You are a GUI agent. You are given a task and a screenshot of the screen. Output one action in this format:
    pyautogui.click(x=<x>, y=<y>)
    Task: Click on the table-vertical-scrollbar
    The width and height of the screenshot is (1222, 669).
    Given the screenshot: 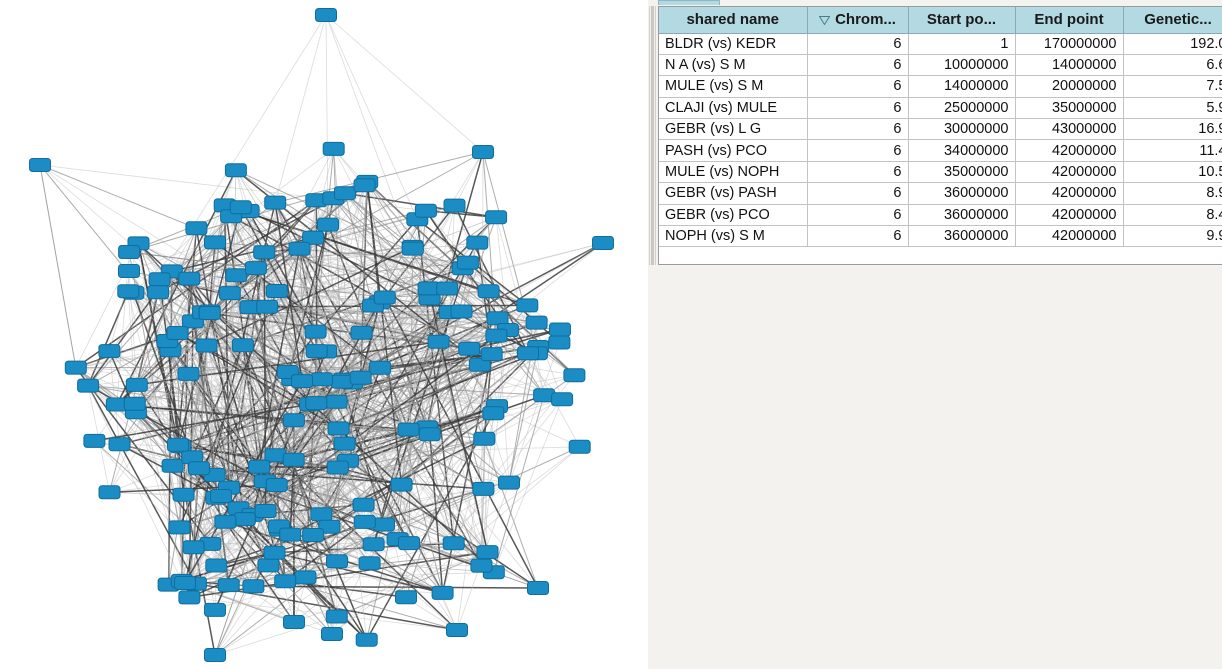 What is the action you would take?
    pyautogui.click(x=652, y=135)
    